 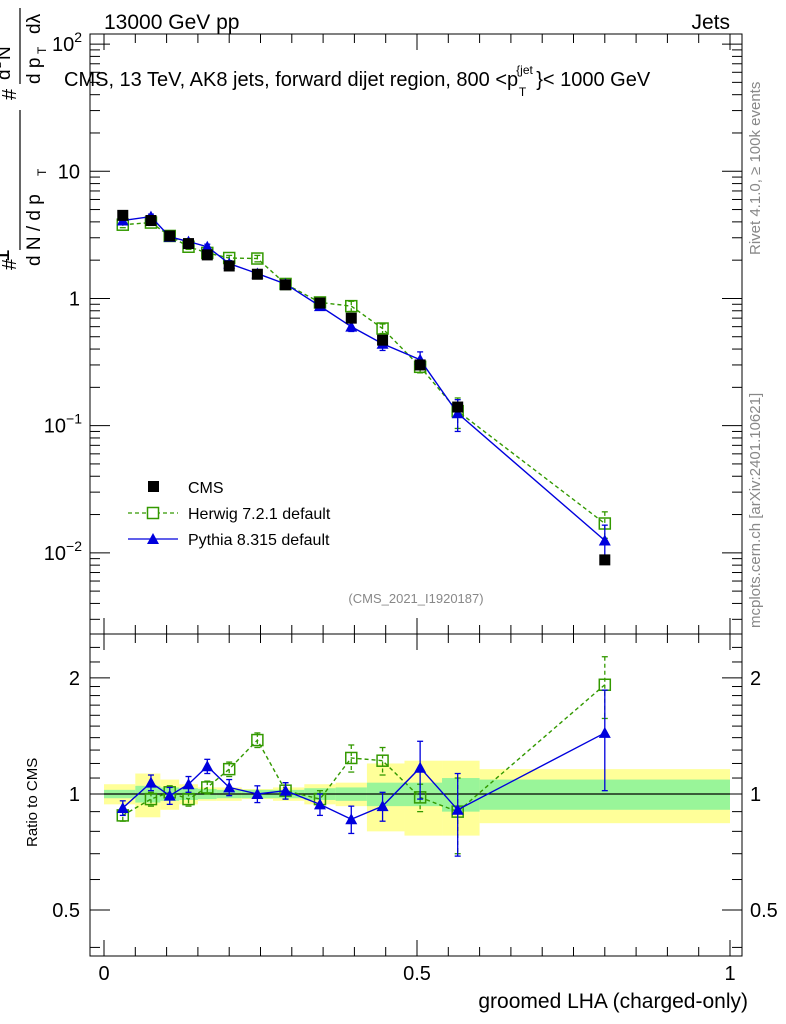 What do you see at coordinates (2, 65) in the screenshot?
I see `svg-text: 2` at bounding box center [2, 65].